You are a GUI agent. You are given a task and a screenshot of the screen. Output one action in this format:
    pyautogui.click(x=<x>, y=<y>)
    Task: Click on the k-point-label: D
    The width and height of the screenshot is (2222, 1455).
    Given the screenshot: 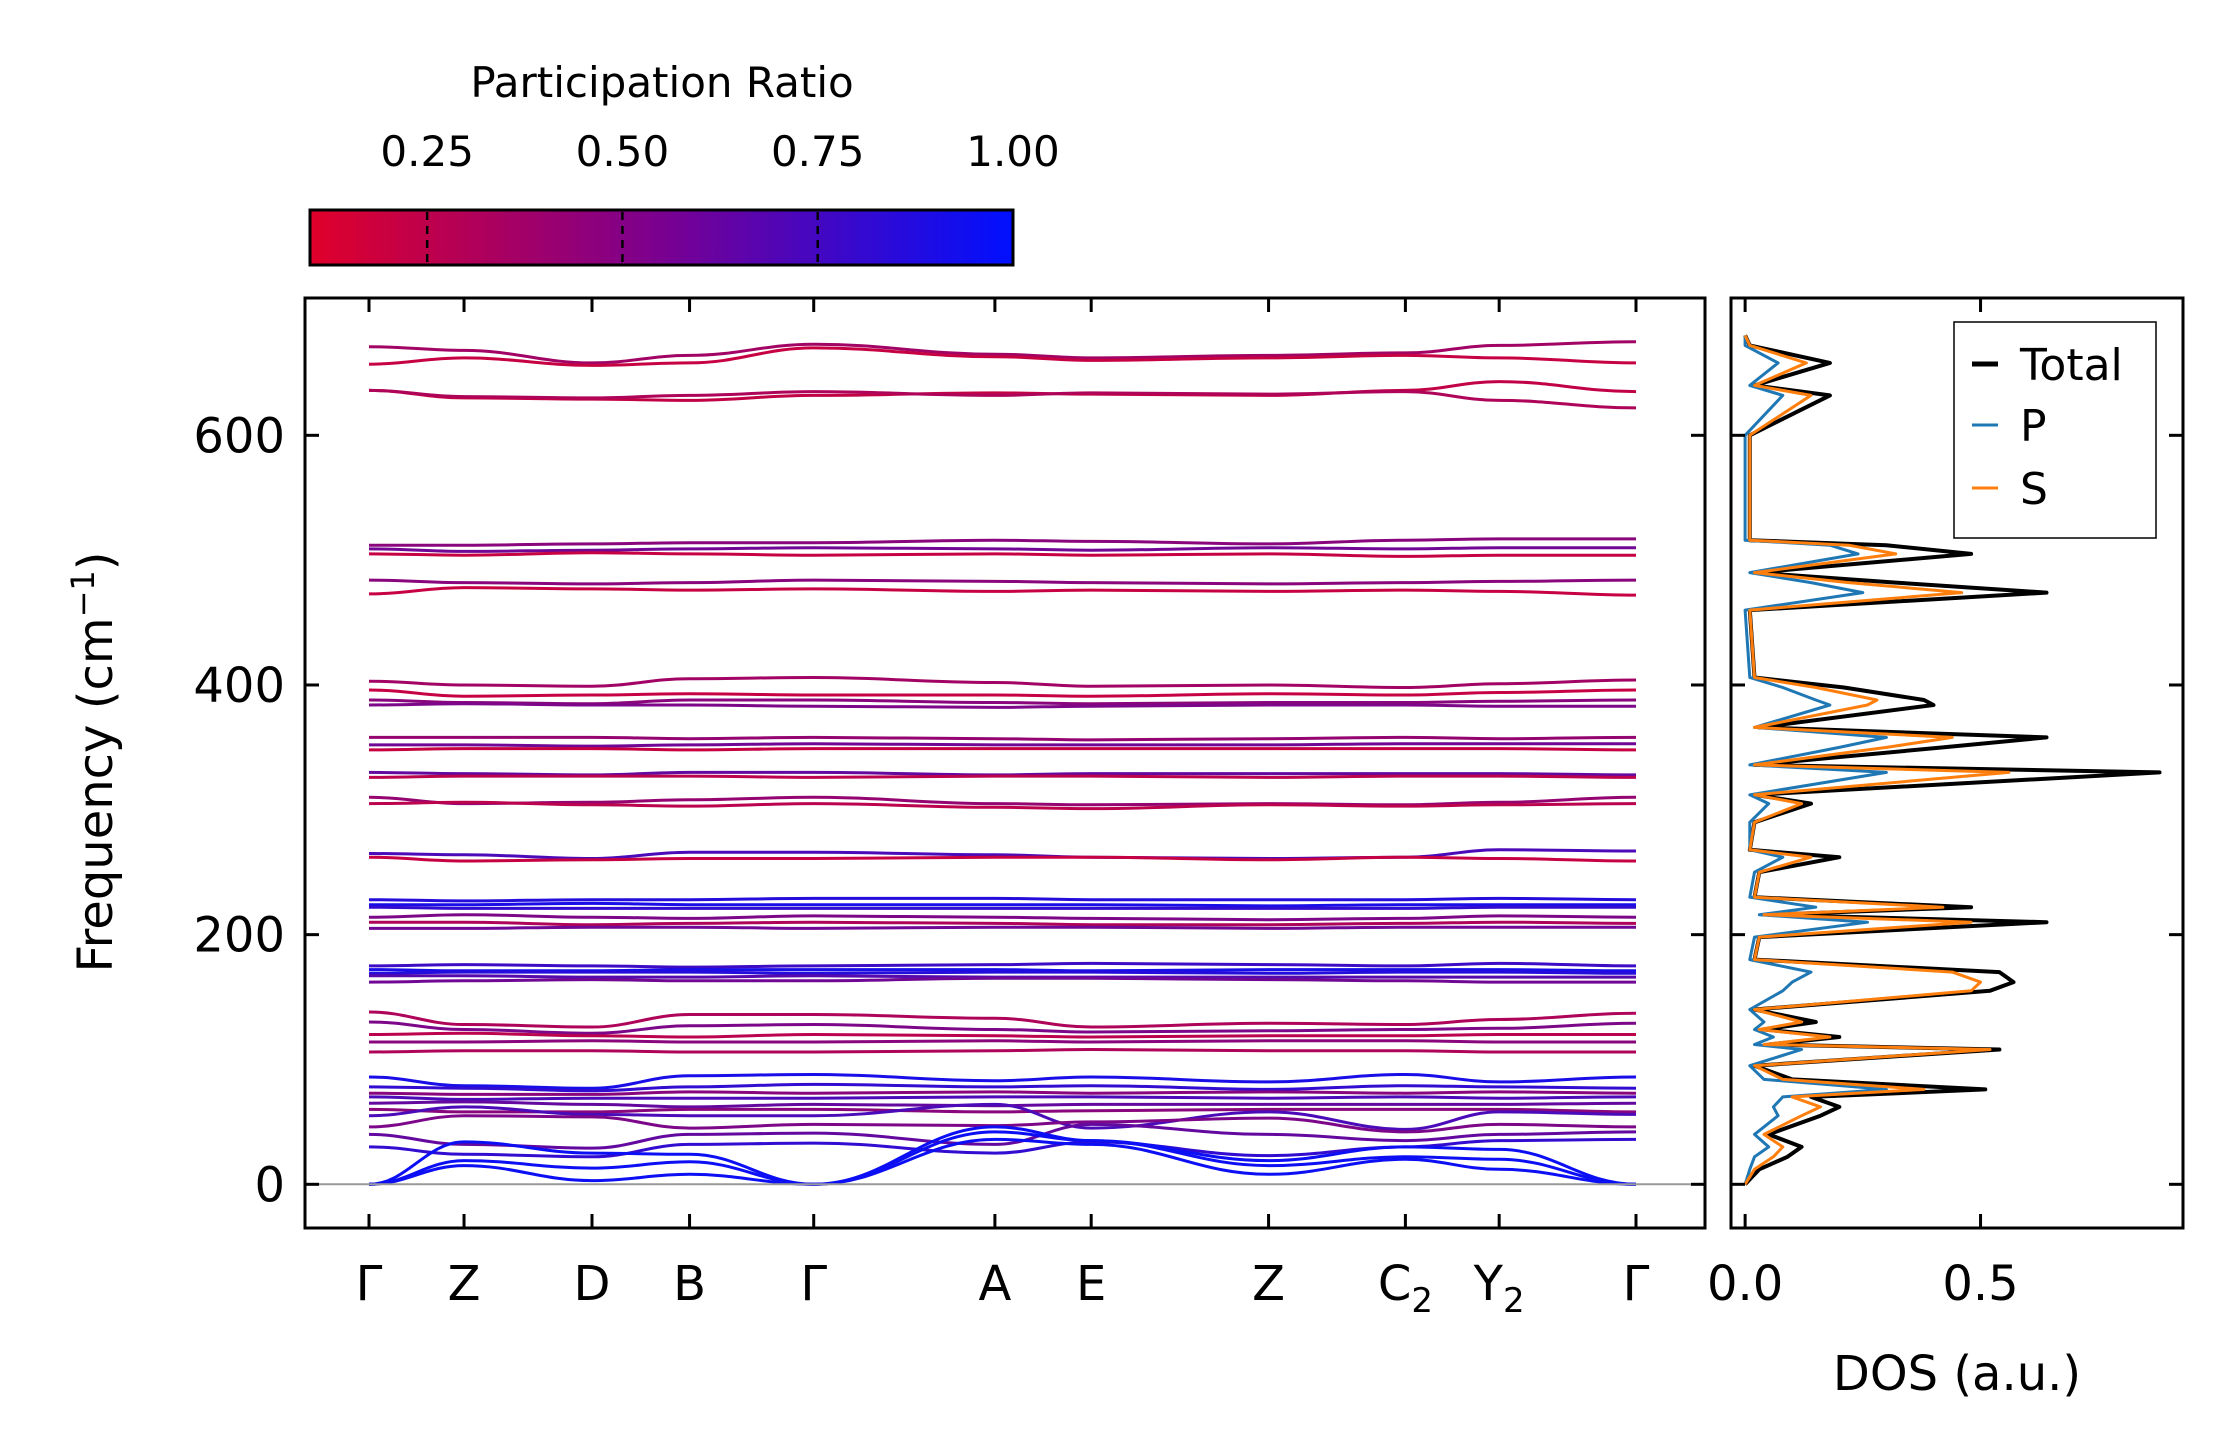 What is the action you would take?
    pyautogui.click(x=592, y=1284)
    